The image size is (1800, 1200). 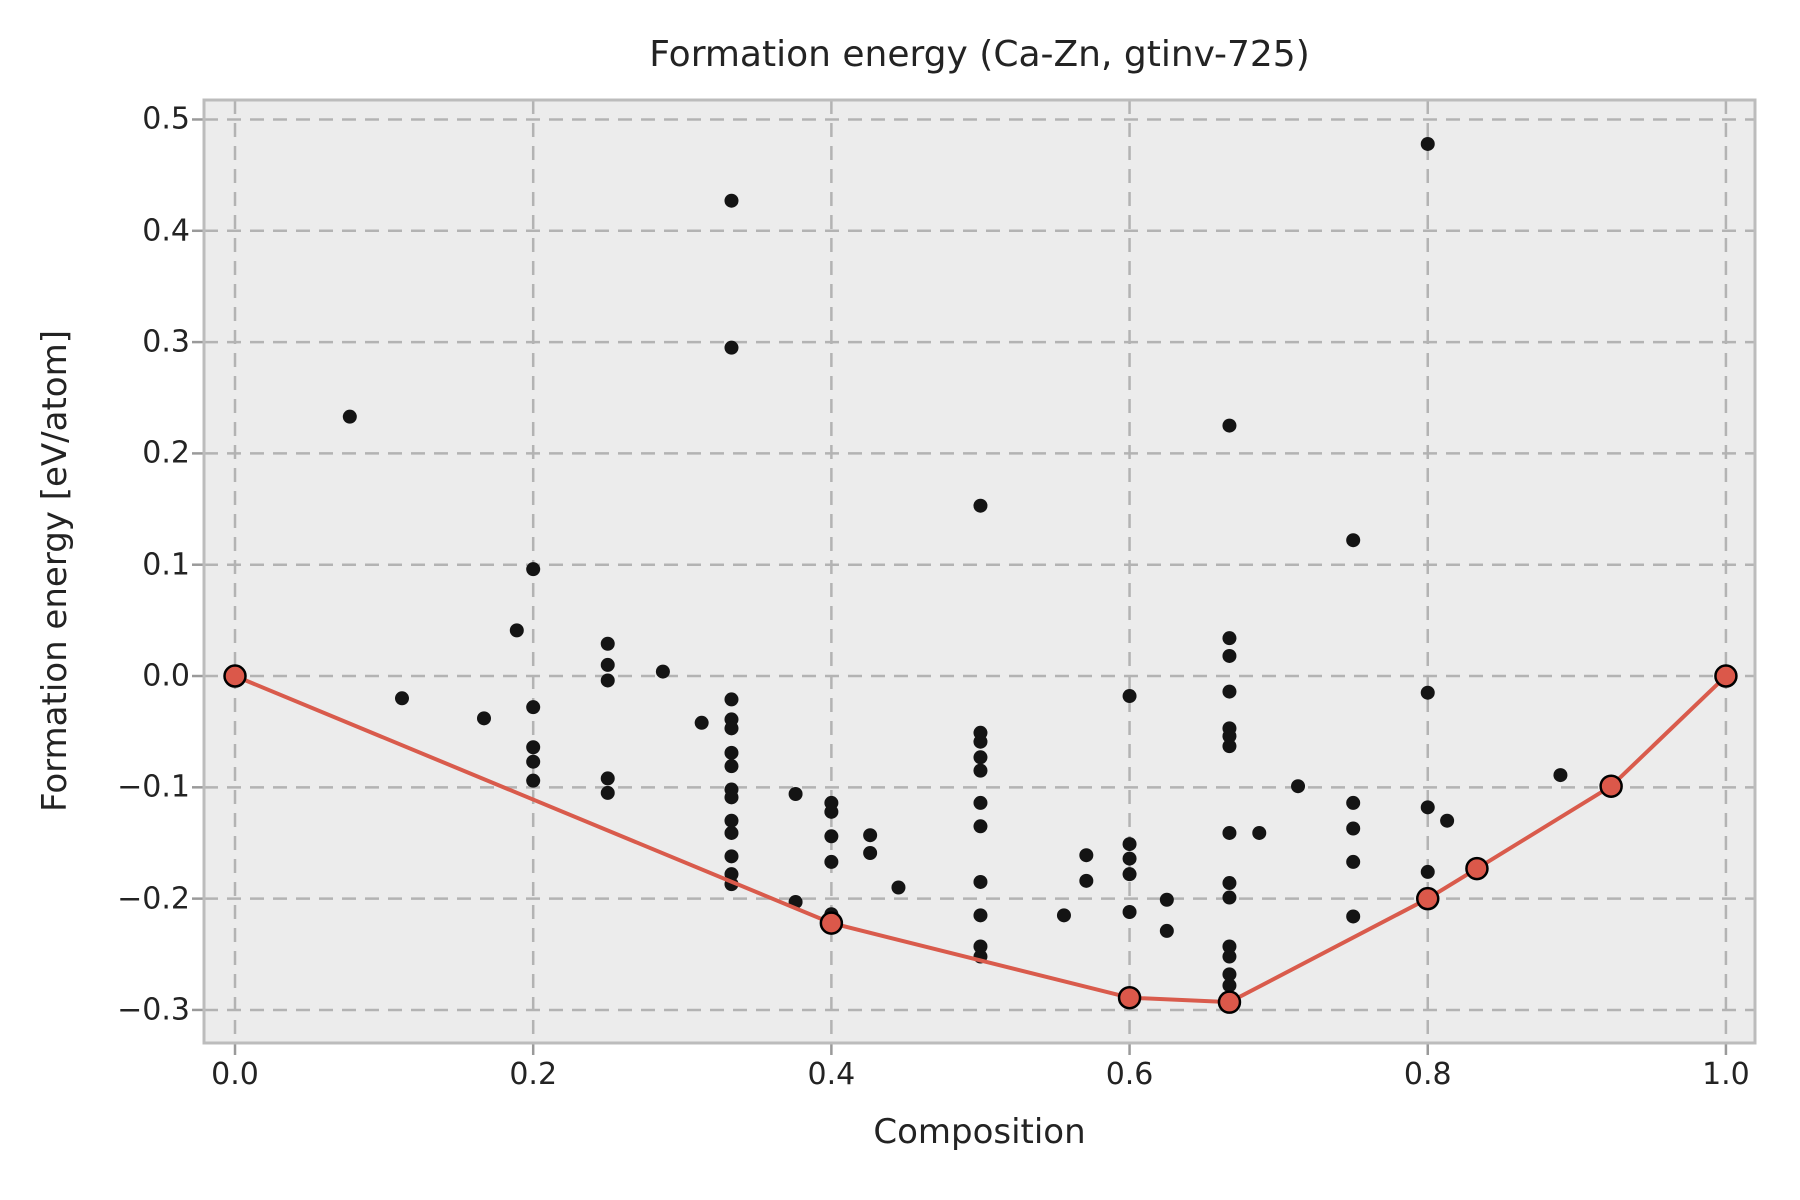 I want to click on y-tick-label: −0.1, so click(x=153, y=787).